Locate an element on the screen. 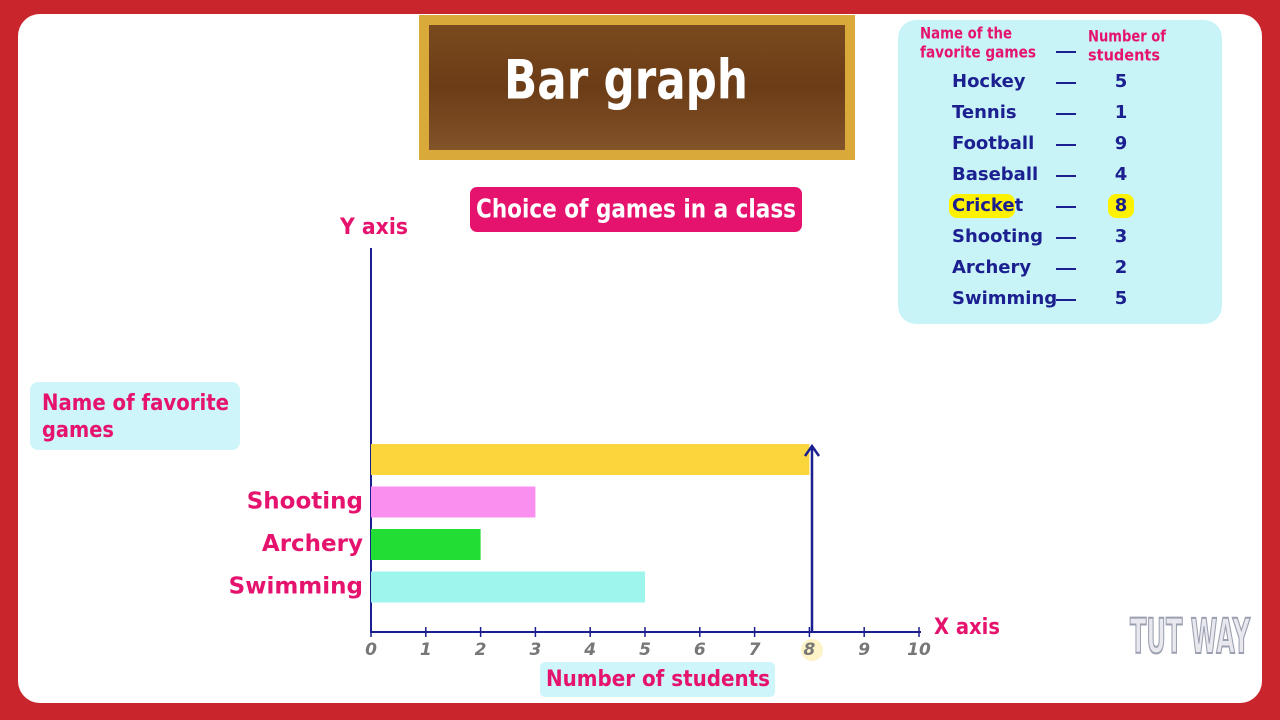 The height and width of the screenshot is (720, 1280). chart-title: Choice of games in a class is located at coordinates (636, 210).